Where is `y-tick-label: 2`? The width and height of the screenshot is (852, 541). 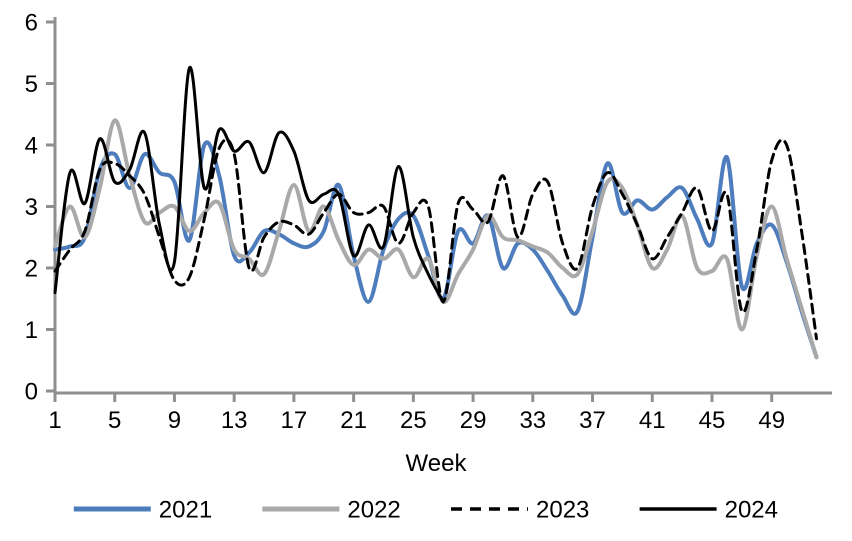 y-tick-label: 2 is located at coordinates (31, 269).